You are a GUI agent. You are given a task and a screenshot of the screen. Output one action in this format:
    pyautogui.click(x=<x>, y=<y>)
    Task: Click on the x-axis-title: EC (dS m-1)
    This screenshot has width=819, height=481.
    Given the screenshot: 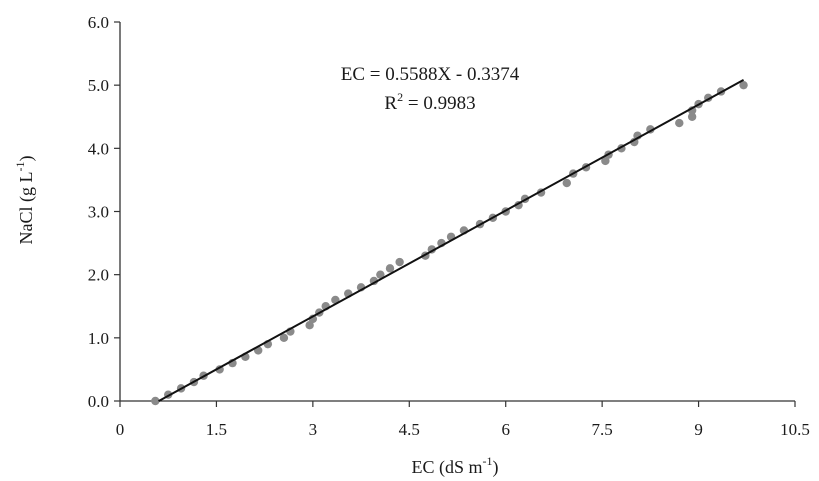 What is the action you would take?
    pyautogui.click(x=454, y=466)
    